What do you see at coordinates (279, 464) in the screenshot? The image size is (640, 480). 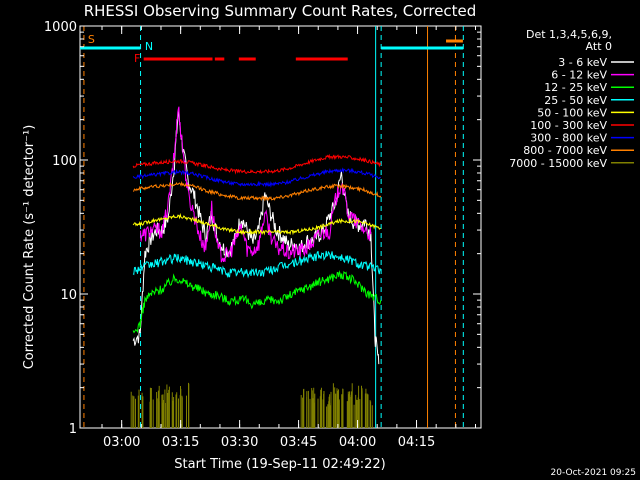 I see `x-axis-label: Start Time (19-Sep-11 02:49:22)` at bounding box center [279, 464].